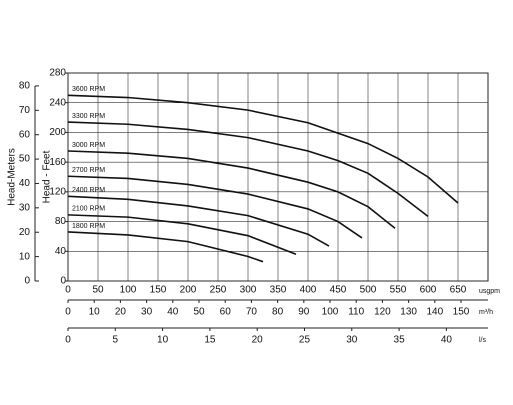  What do you see at coordinates (382, 312) in the screenshot?
I see `x-tick-label: 120` at bounding box center [382, 312].